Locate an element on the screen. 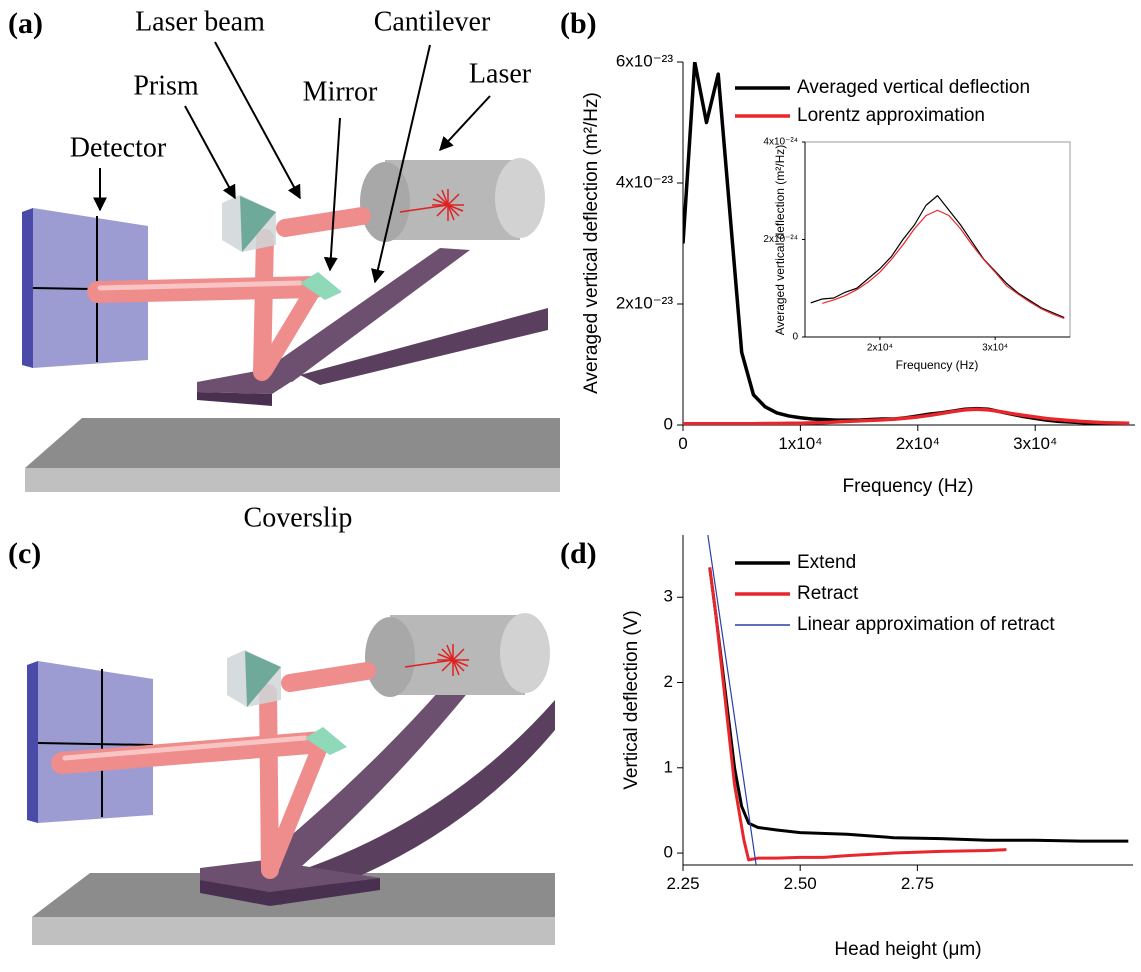 This screenshot has height=972, width=1141. x-tick-label: 2.50 is located at coordinates (800, 883).